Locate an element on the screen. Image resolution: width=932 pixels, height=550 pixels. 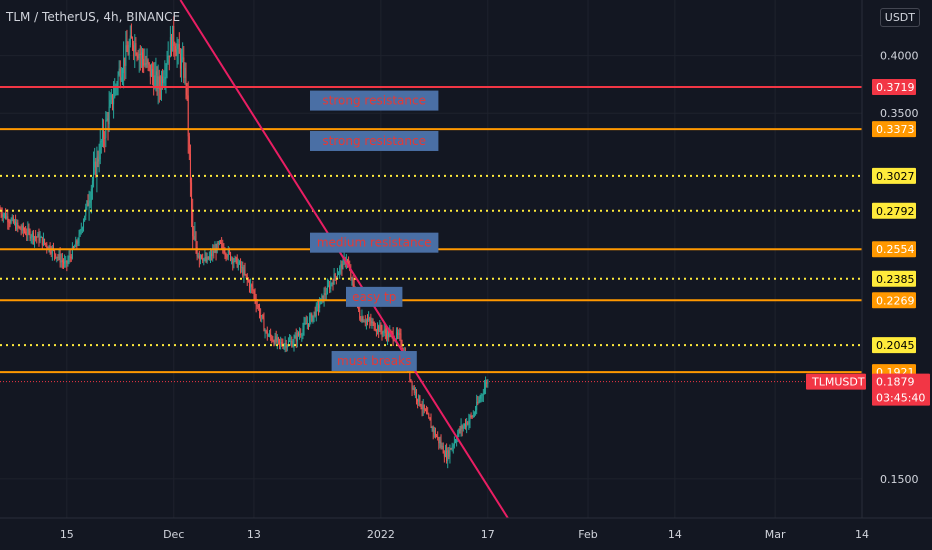
time-axis-panel is located at coordinates (466, 534).